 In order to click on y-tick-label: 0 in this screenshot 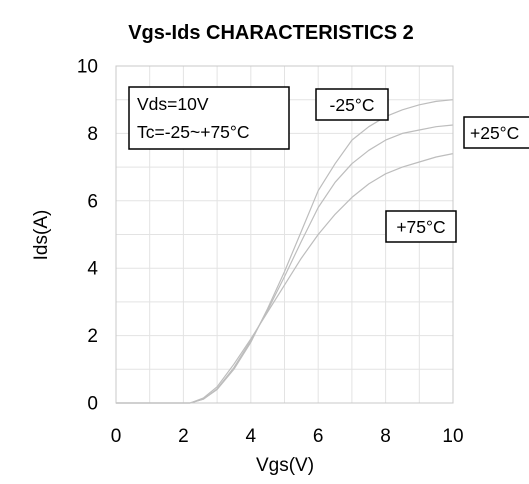, I will do `click(92, 404)`.